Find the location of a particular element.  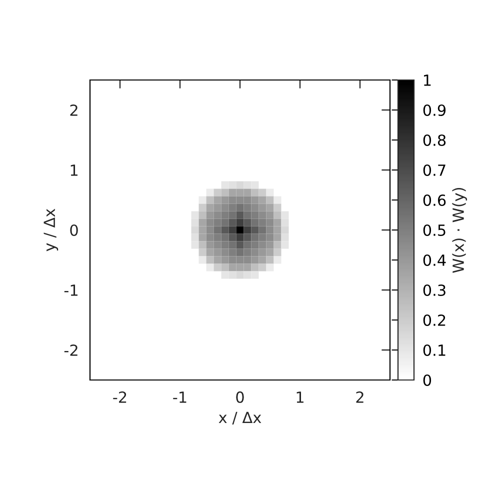

y-tick-label: 2 is located at coordinates (74, 110).